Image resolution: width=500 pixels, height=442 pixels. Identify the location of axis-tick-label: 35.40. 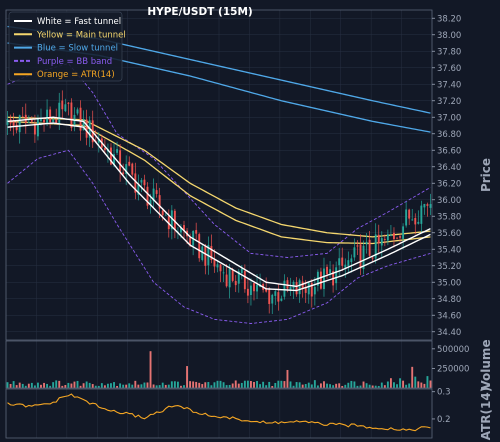
(449, 250).